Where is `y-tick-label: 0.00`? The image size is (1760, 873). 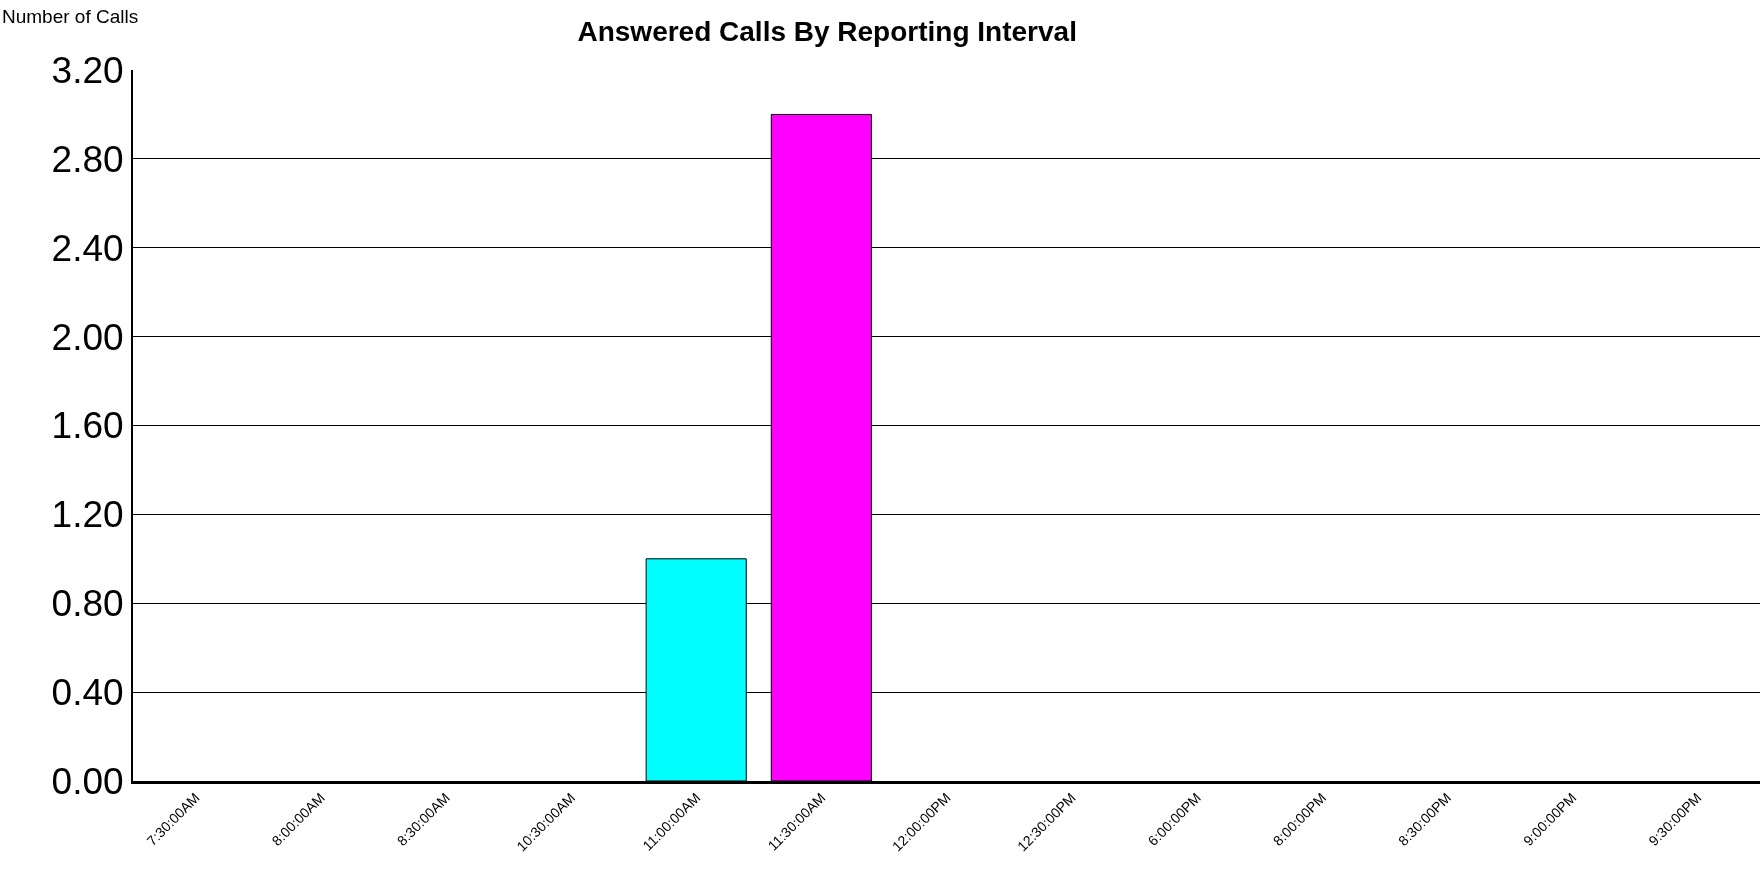
y-tick-label: 0.00 is located at coordinates (87, 781).